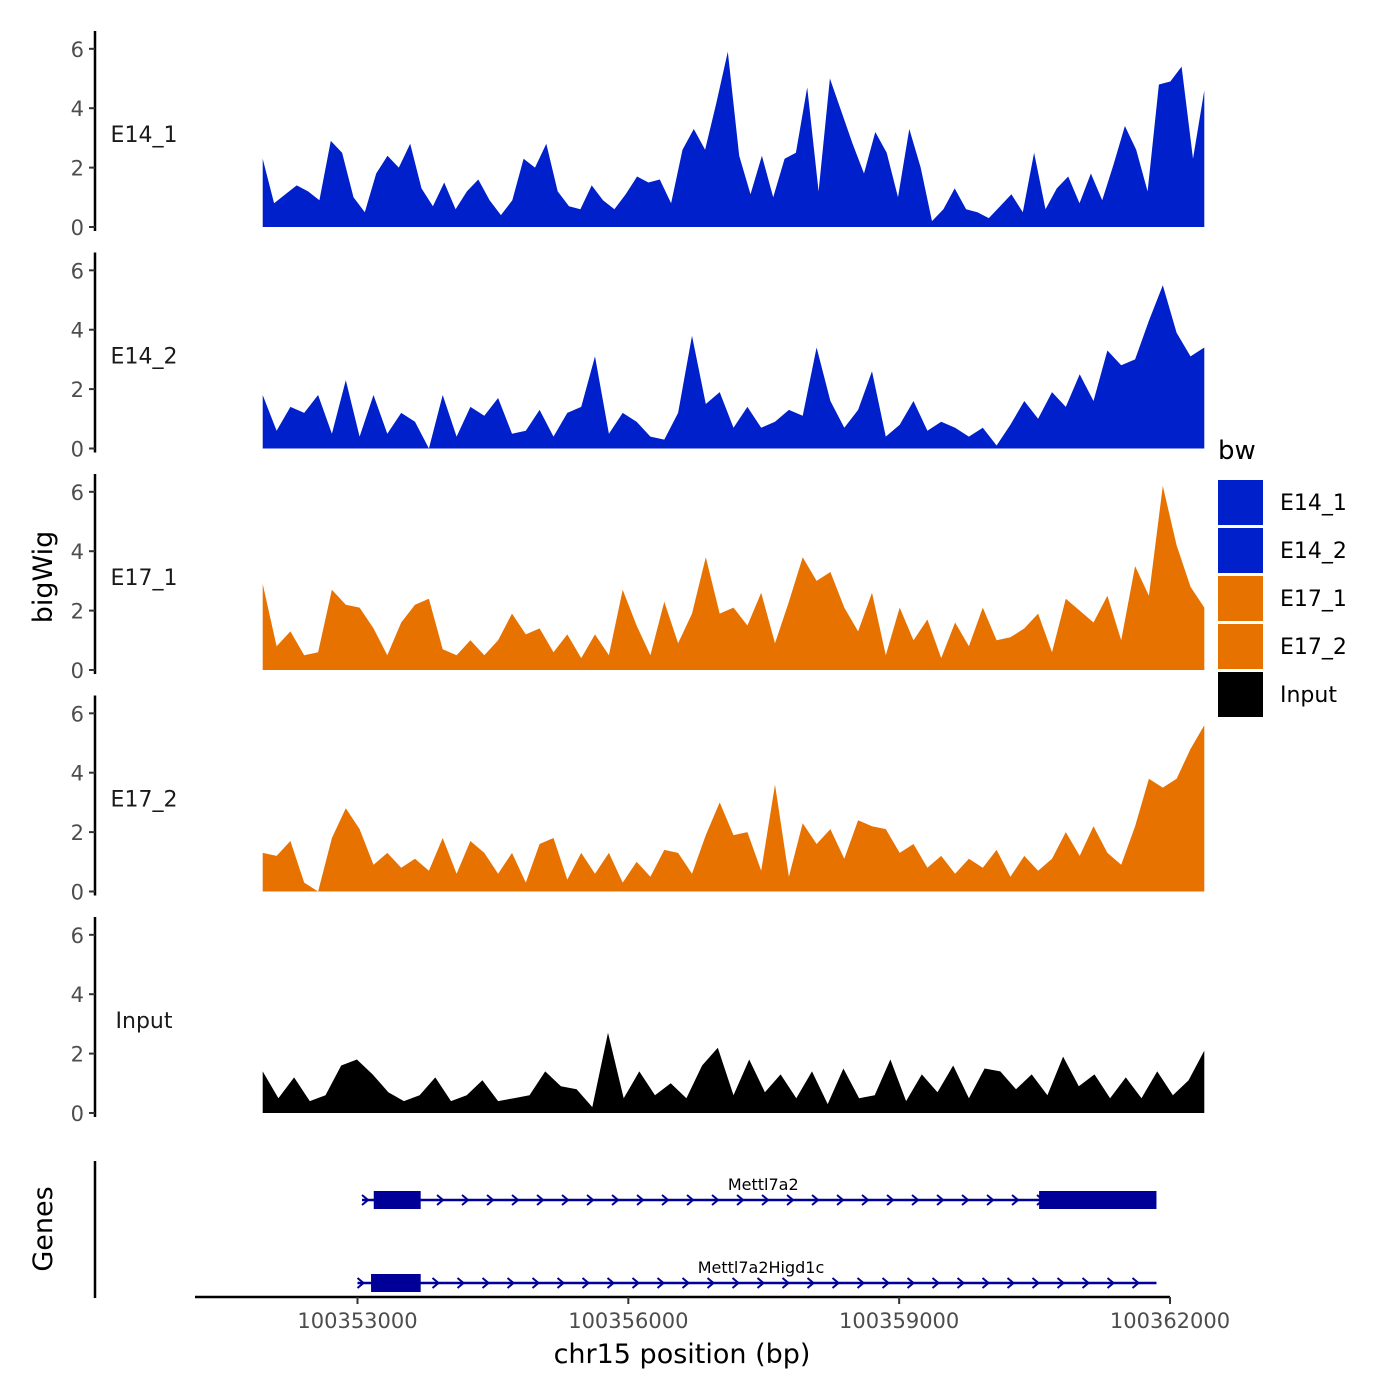  Describe the element at coordinates (759, 1192) in the screenshot. I see `gene-mettl7a2: Mettl7a2` at that location.